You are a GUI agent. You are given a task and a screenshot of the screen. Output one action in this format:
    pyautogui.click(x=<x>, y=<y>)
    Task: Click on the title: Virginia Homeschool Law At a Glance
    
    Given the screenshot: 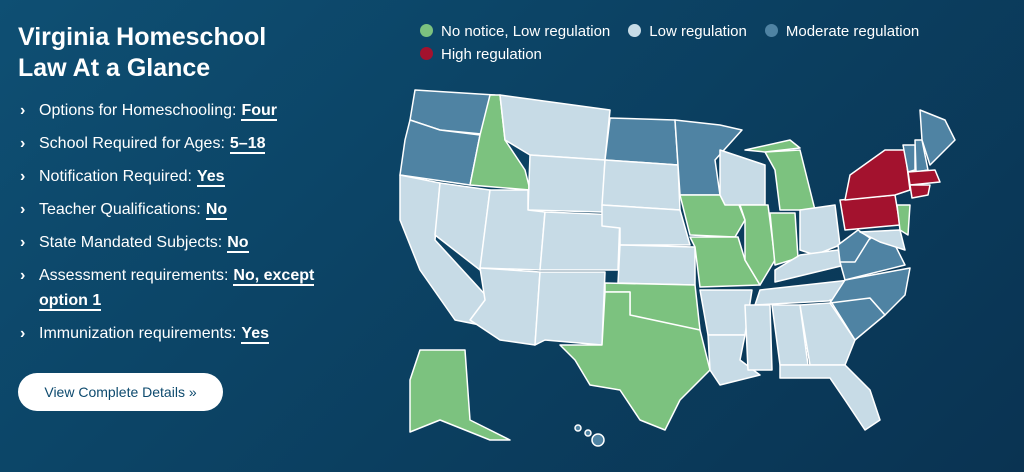 What is the action you would take?
    pyautogui.click(x=142, y=52)
    